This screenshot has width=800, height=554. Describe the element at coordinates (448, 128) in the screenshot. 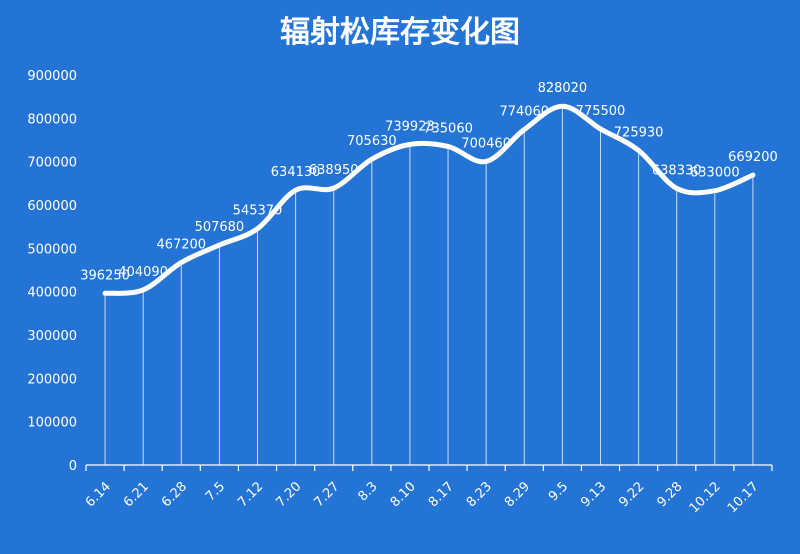

I see `data-label: 735060` at that location.